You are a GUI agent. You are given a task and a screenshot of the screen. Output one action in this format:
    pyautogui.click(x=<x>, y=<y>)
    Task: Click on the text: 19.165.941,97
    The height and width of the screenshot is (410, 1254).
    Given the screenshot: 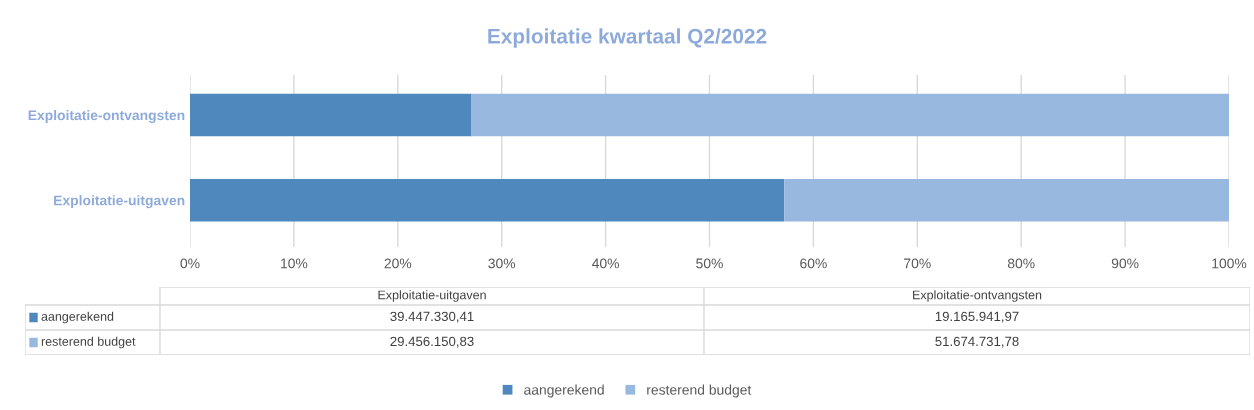 What is the action you would take?
    pyautogui.click(x=977, y=317)
    